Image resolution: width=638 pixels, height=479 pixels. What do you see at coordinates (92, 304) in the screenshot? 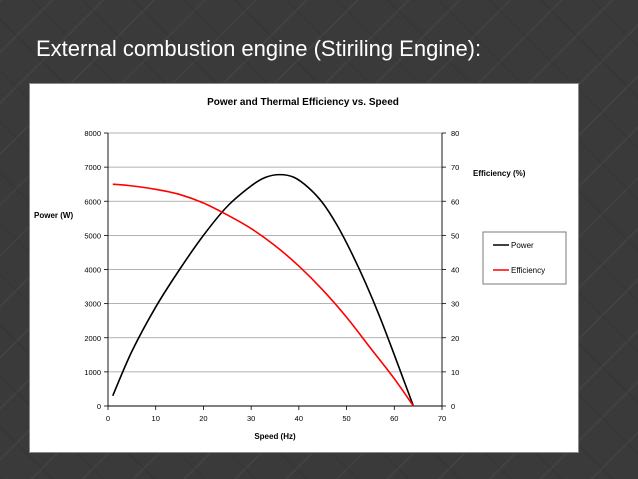
I see `y-tick-label: 3000` at bounding box center [92, 304].